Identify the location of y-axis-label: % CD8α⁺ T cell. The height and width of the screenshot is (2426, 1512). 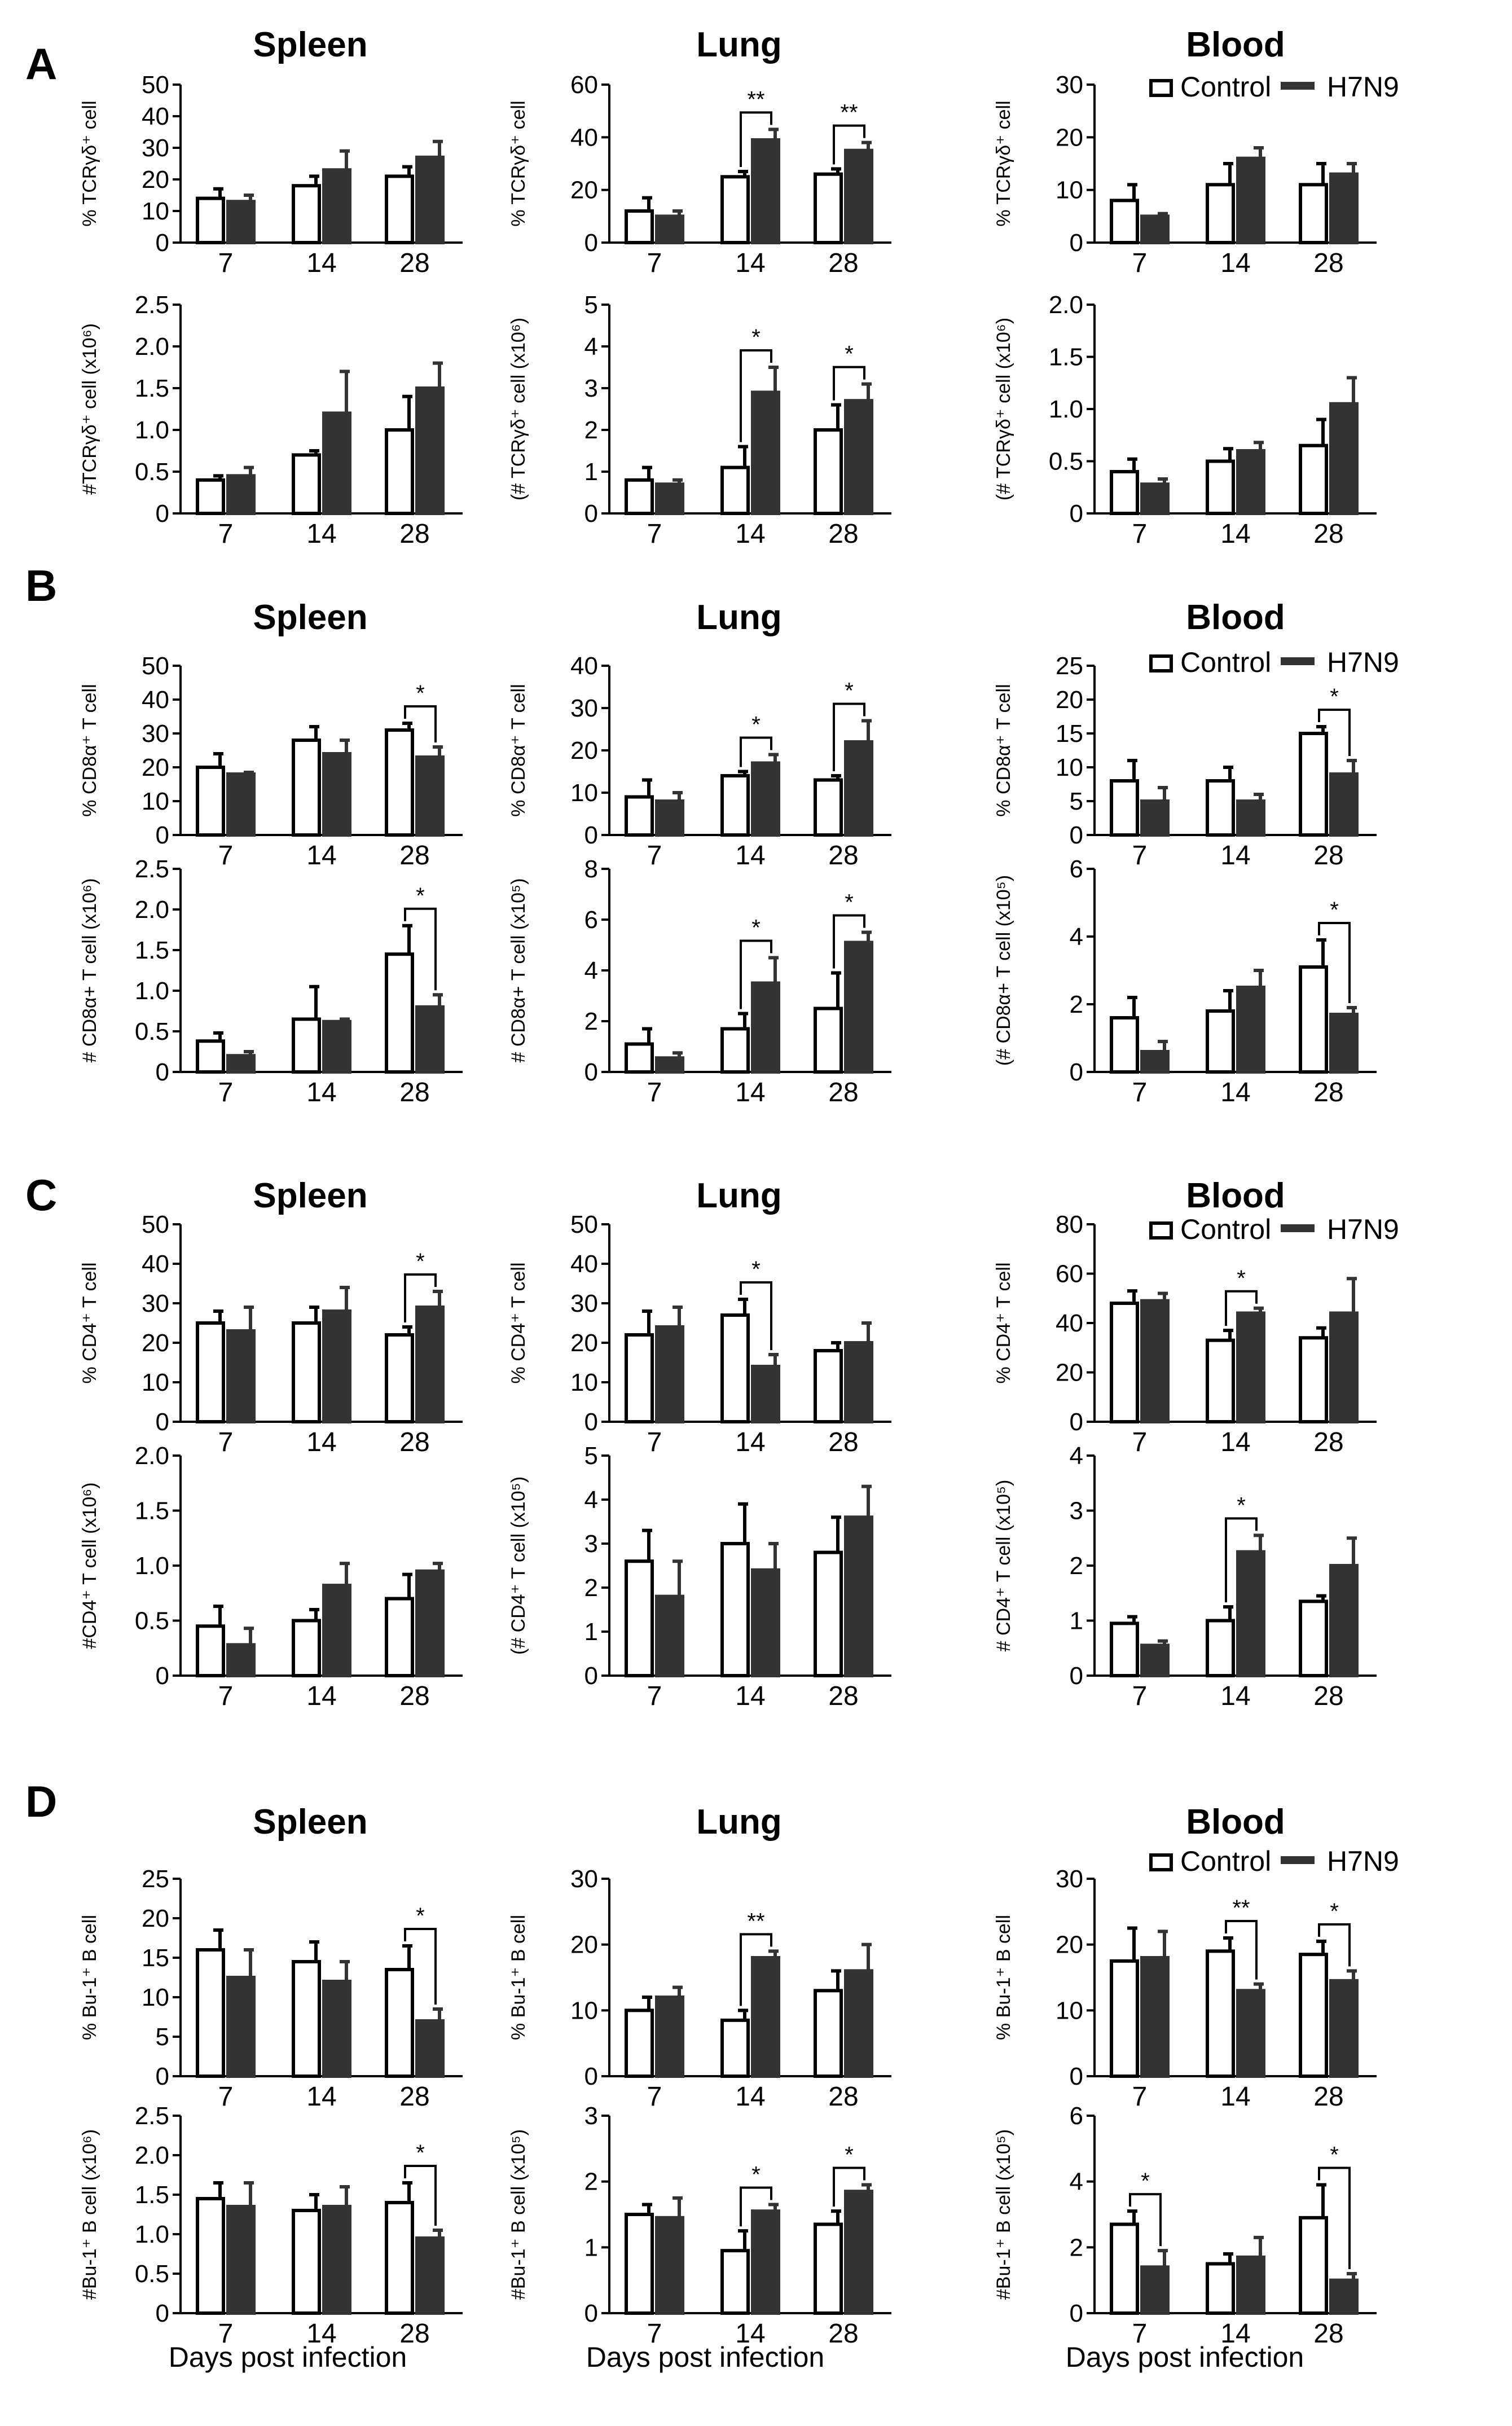
(90, 750).